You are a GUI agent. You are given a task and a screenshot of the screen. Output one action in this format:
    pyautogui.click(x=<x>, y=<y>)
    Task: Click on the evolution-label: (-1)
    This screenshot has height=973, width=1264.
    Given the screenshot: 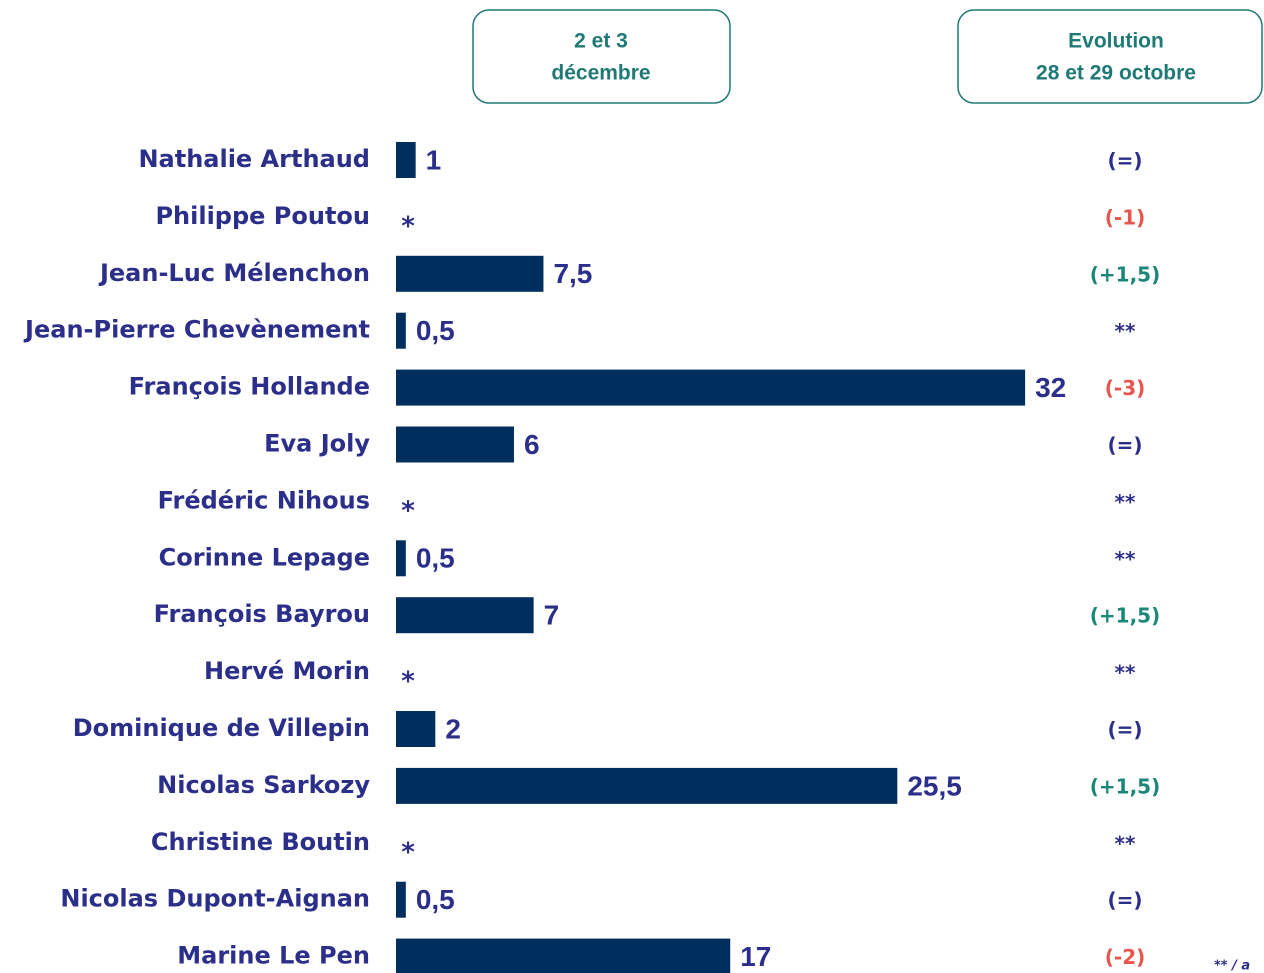 What is the action you would take?
    pyautogui.click(x=1125, y=217)
    